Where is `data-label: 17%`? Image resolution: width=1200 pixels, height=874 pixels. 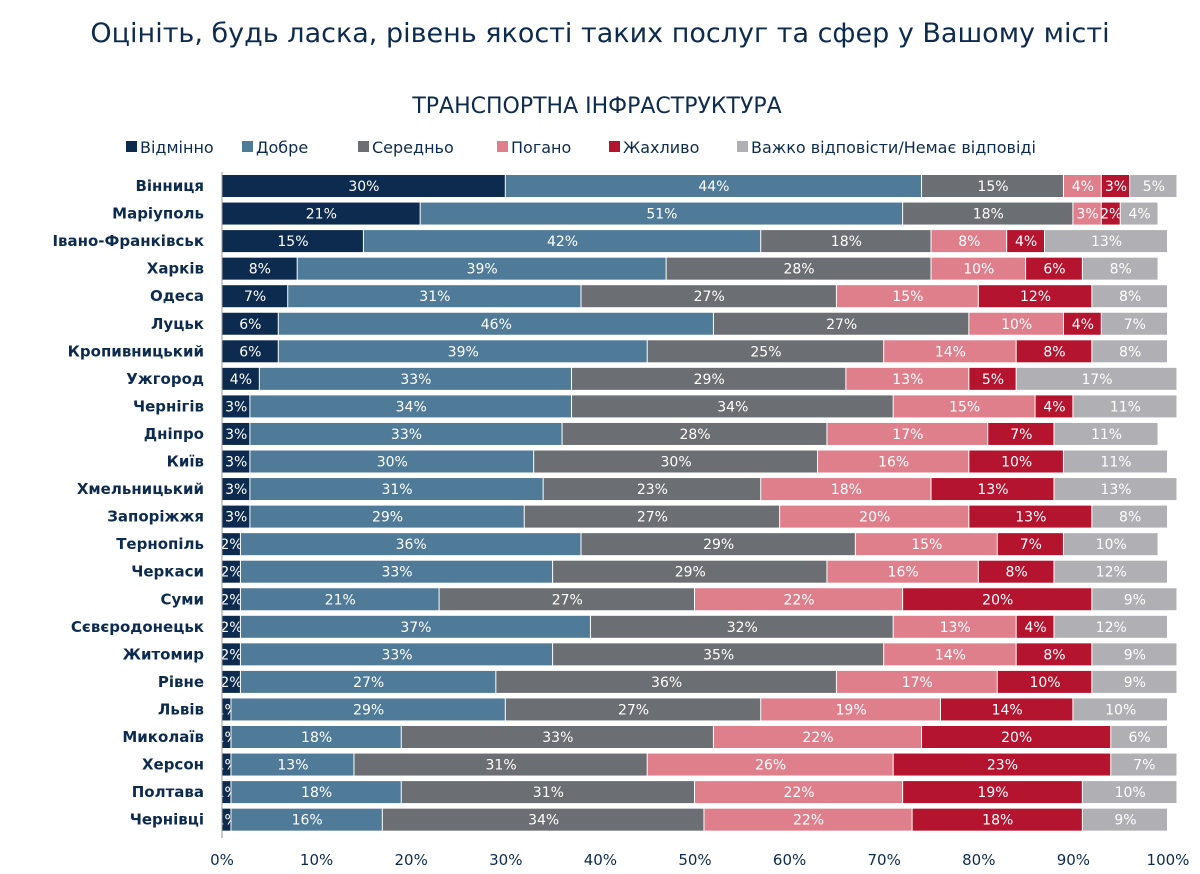
data-label: 17% is located at coordinates (907, 435).